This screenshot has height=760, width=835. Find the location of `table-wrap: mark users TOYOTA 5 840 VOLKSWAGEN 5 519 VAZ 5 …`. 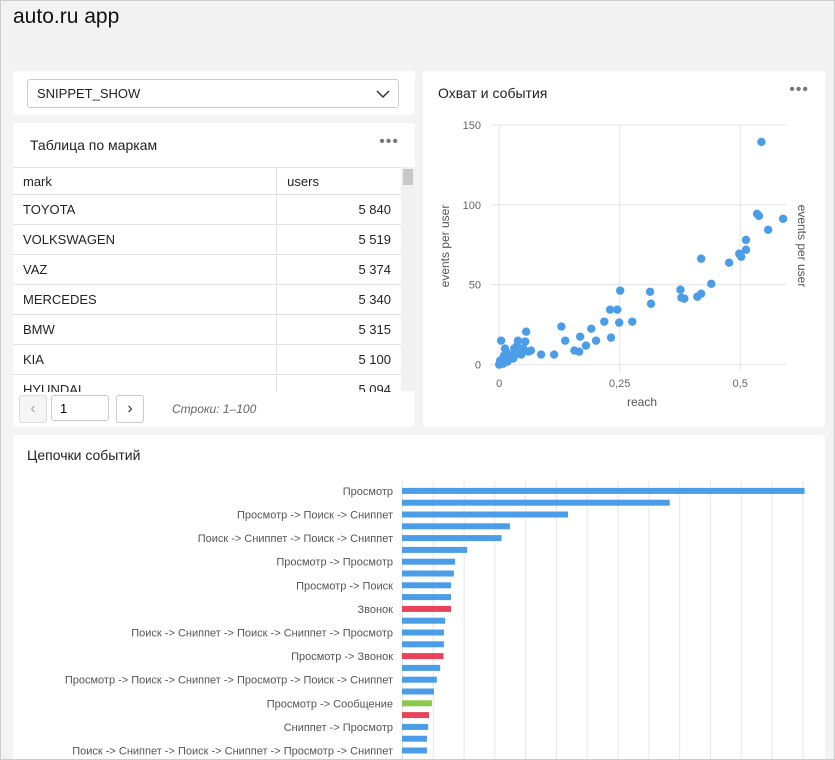

table-wrap: mark users TOYOTA 5 840 VOLKSWAGEN 5 519 VAZ 5 … is located at coordinates (207, 279).